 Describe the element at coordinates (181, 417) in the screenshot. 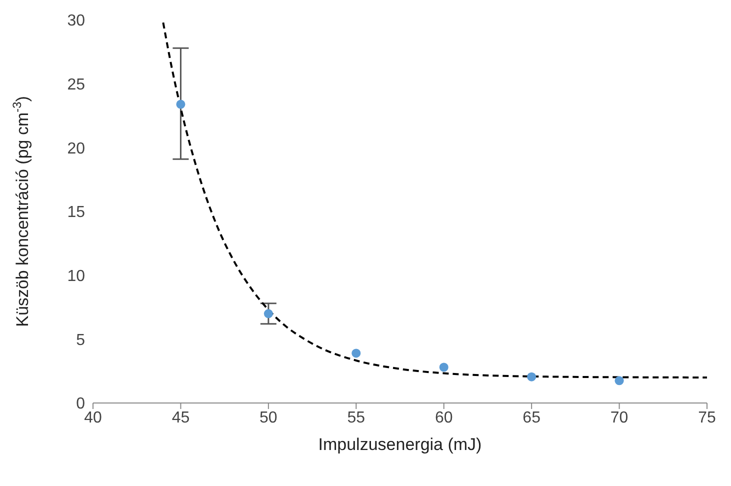

I see `x-tick-label: 45` at that location.